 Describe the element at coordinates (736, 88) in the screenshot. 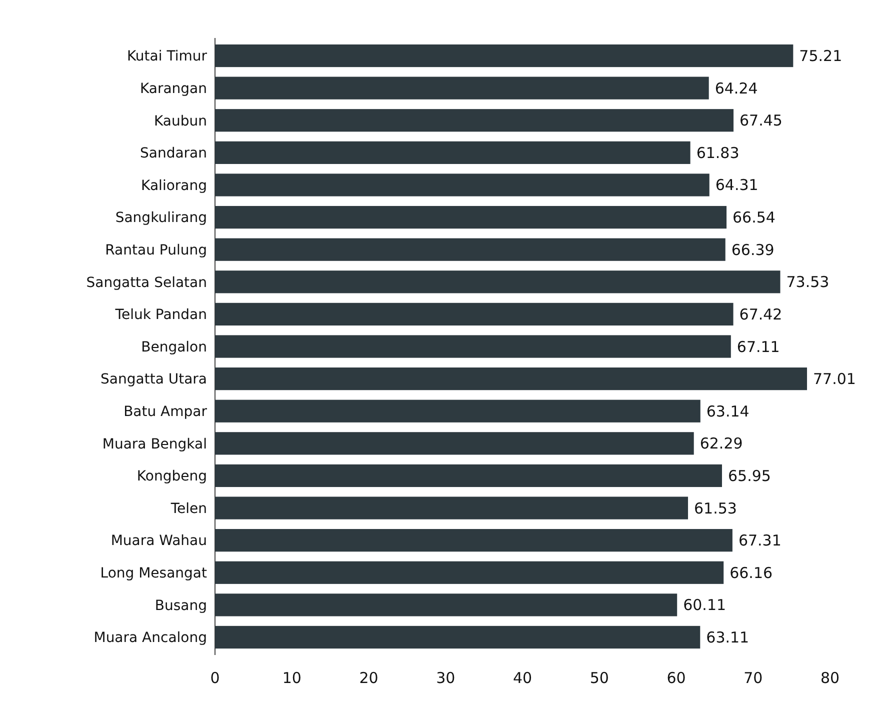

I see `data-label: 64.24` at that location.